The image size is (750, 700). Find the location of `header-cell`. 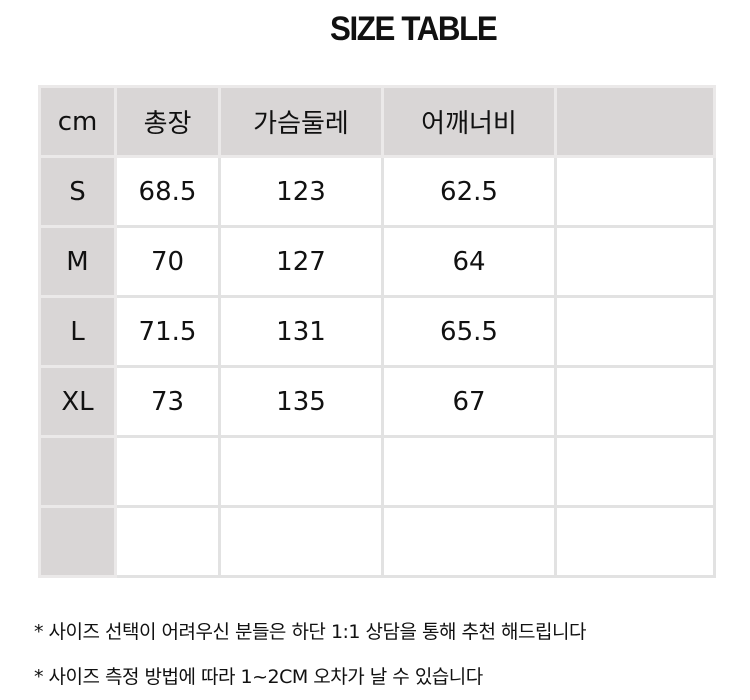

header-cell is located at coordinates (635, 121).